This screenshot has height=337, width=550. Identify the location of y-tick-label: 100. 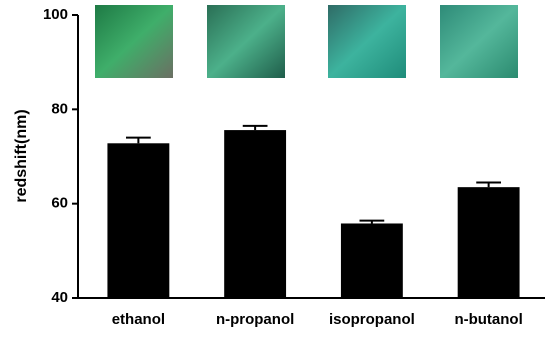
(55, 14).